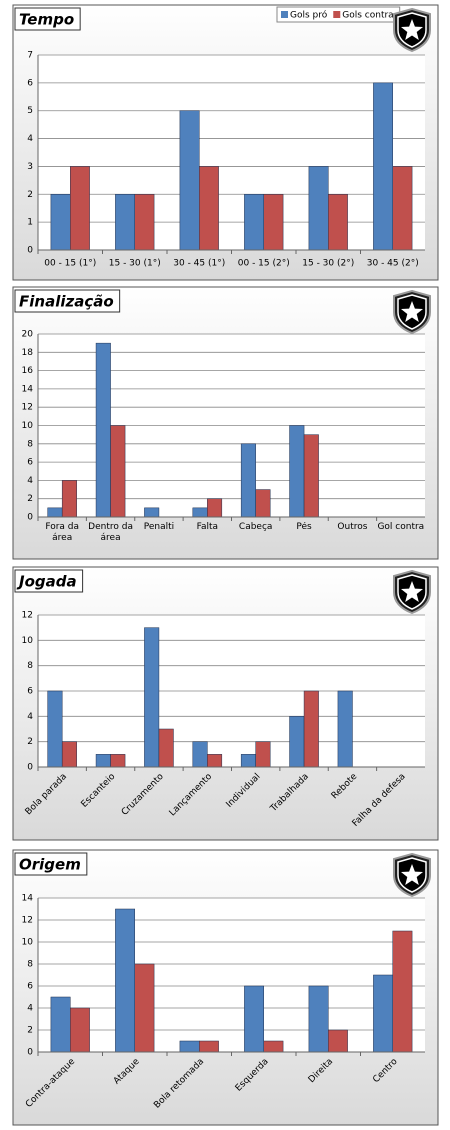  Describe the element at coordinates (28, 353) in the screenshot. I see `y-tick-label: 18` at that location.